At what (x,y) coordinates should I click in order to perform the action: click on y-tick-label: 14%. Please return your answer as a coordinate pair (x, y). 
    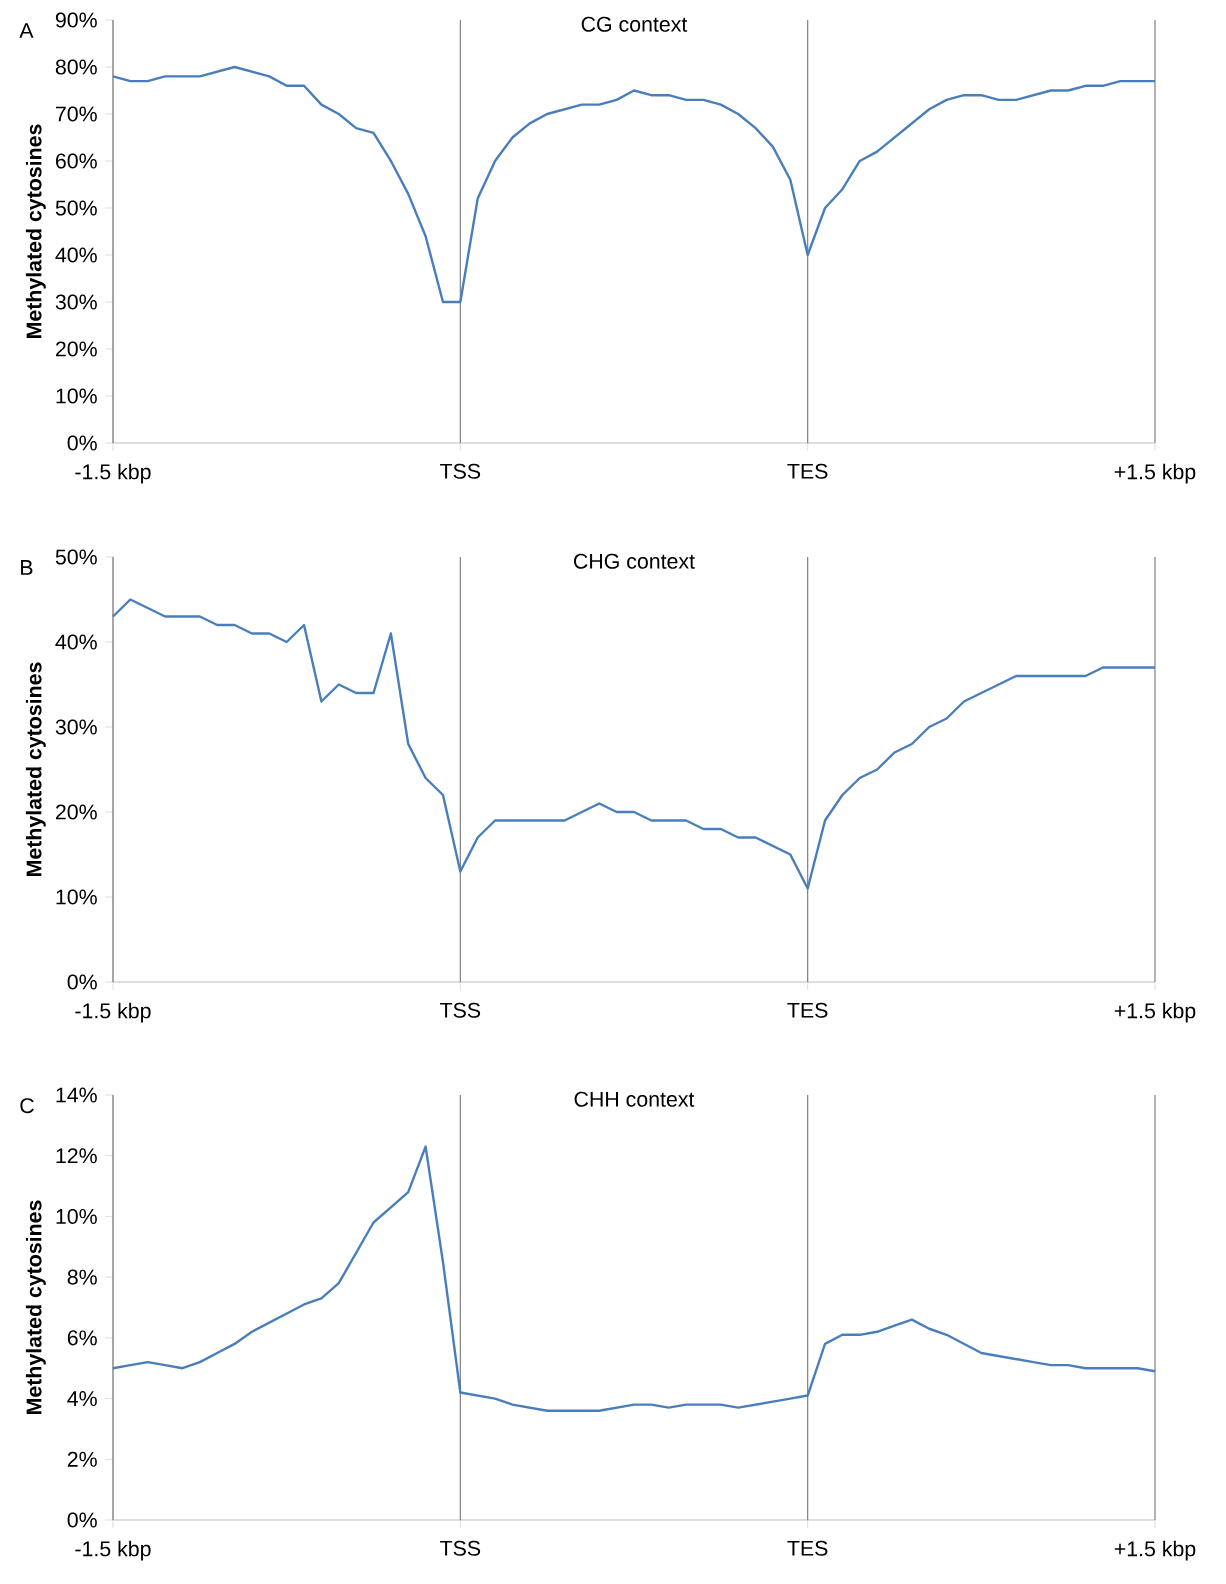
    Looking at the image, I should click on (76, 1095).